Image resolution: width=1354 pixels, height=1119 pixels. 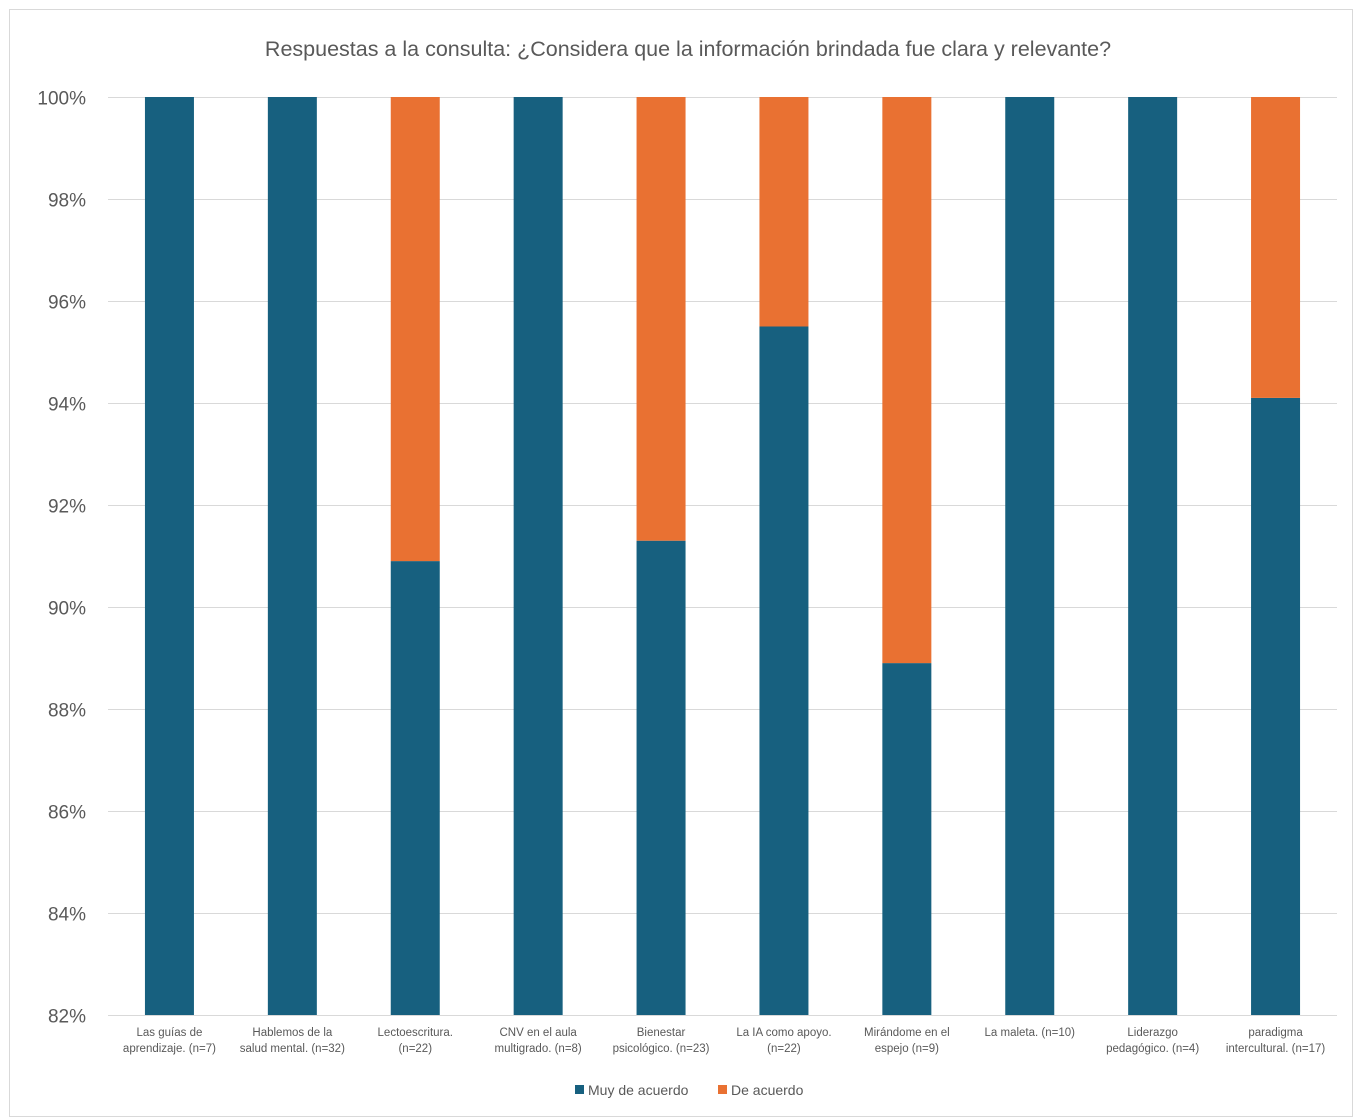 What do you see at coordinates (1152, 1033) in the screenshot?
I see `x-tick-label: Liderazgo` at bounding box center [1152, 1033].